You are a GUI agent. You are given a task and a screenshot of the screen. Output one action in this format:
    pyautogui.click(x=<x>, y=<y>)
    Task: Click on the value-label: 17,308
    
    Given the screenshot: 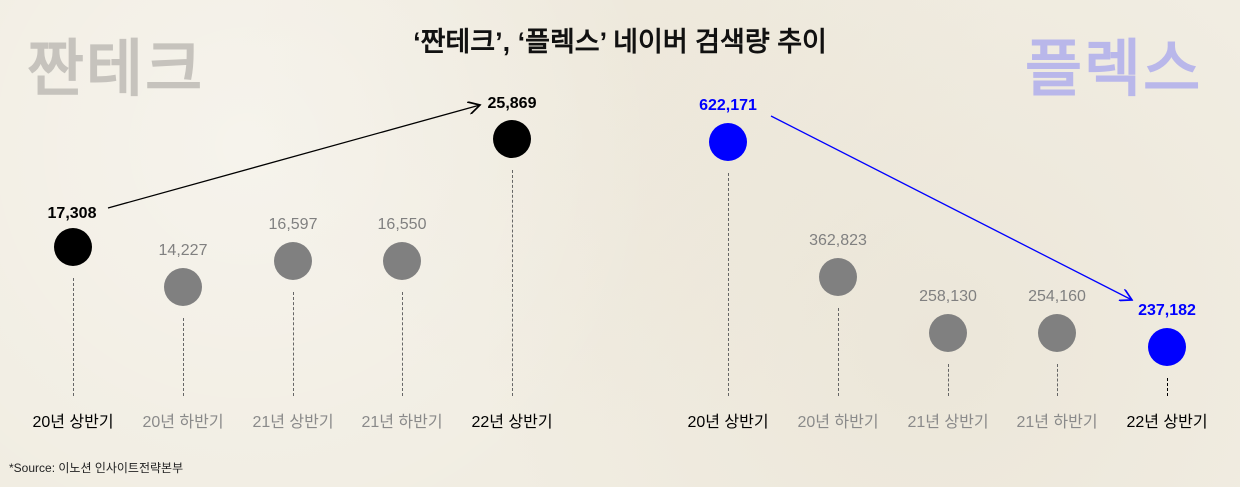 What is the action you would take?
    pyautogui.click(x=72, y=213)
    